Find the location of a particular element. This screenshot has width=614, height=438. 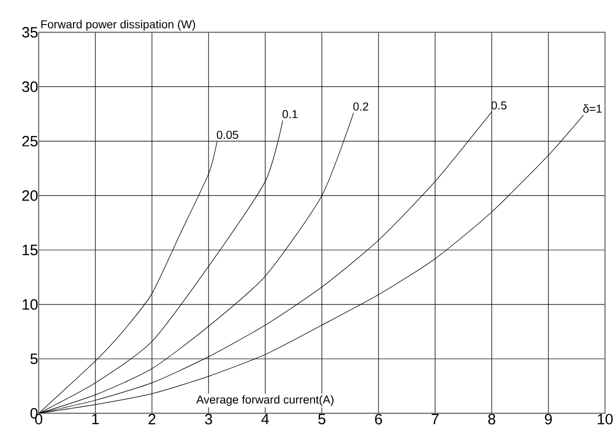

x-tick-label: 5 is located at coordinates (322, 419).